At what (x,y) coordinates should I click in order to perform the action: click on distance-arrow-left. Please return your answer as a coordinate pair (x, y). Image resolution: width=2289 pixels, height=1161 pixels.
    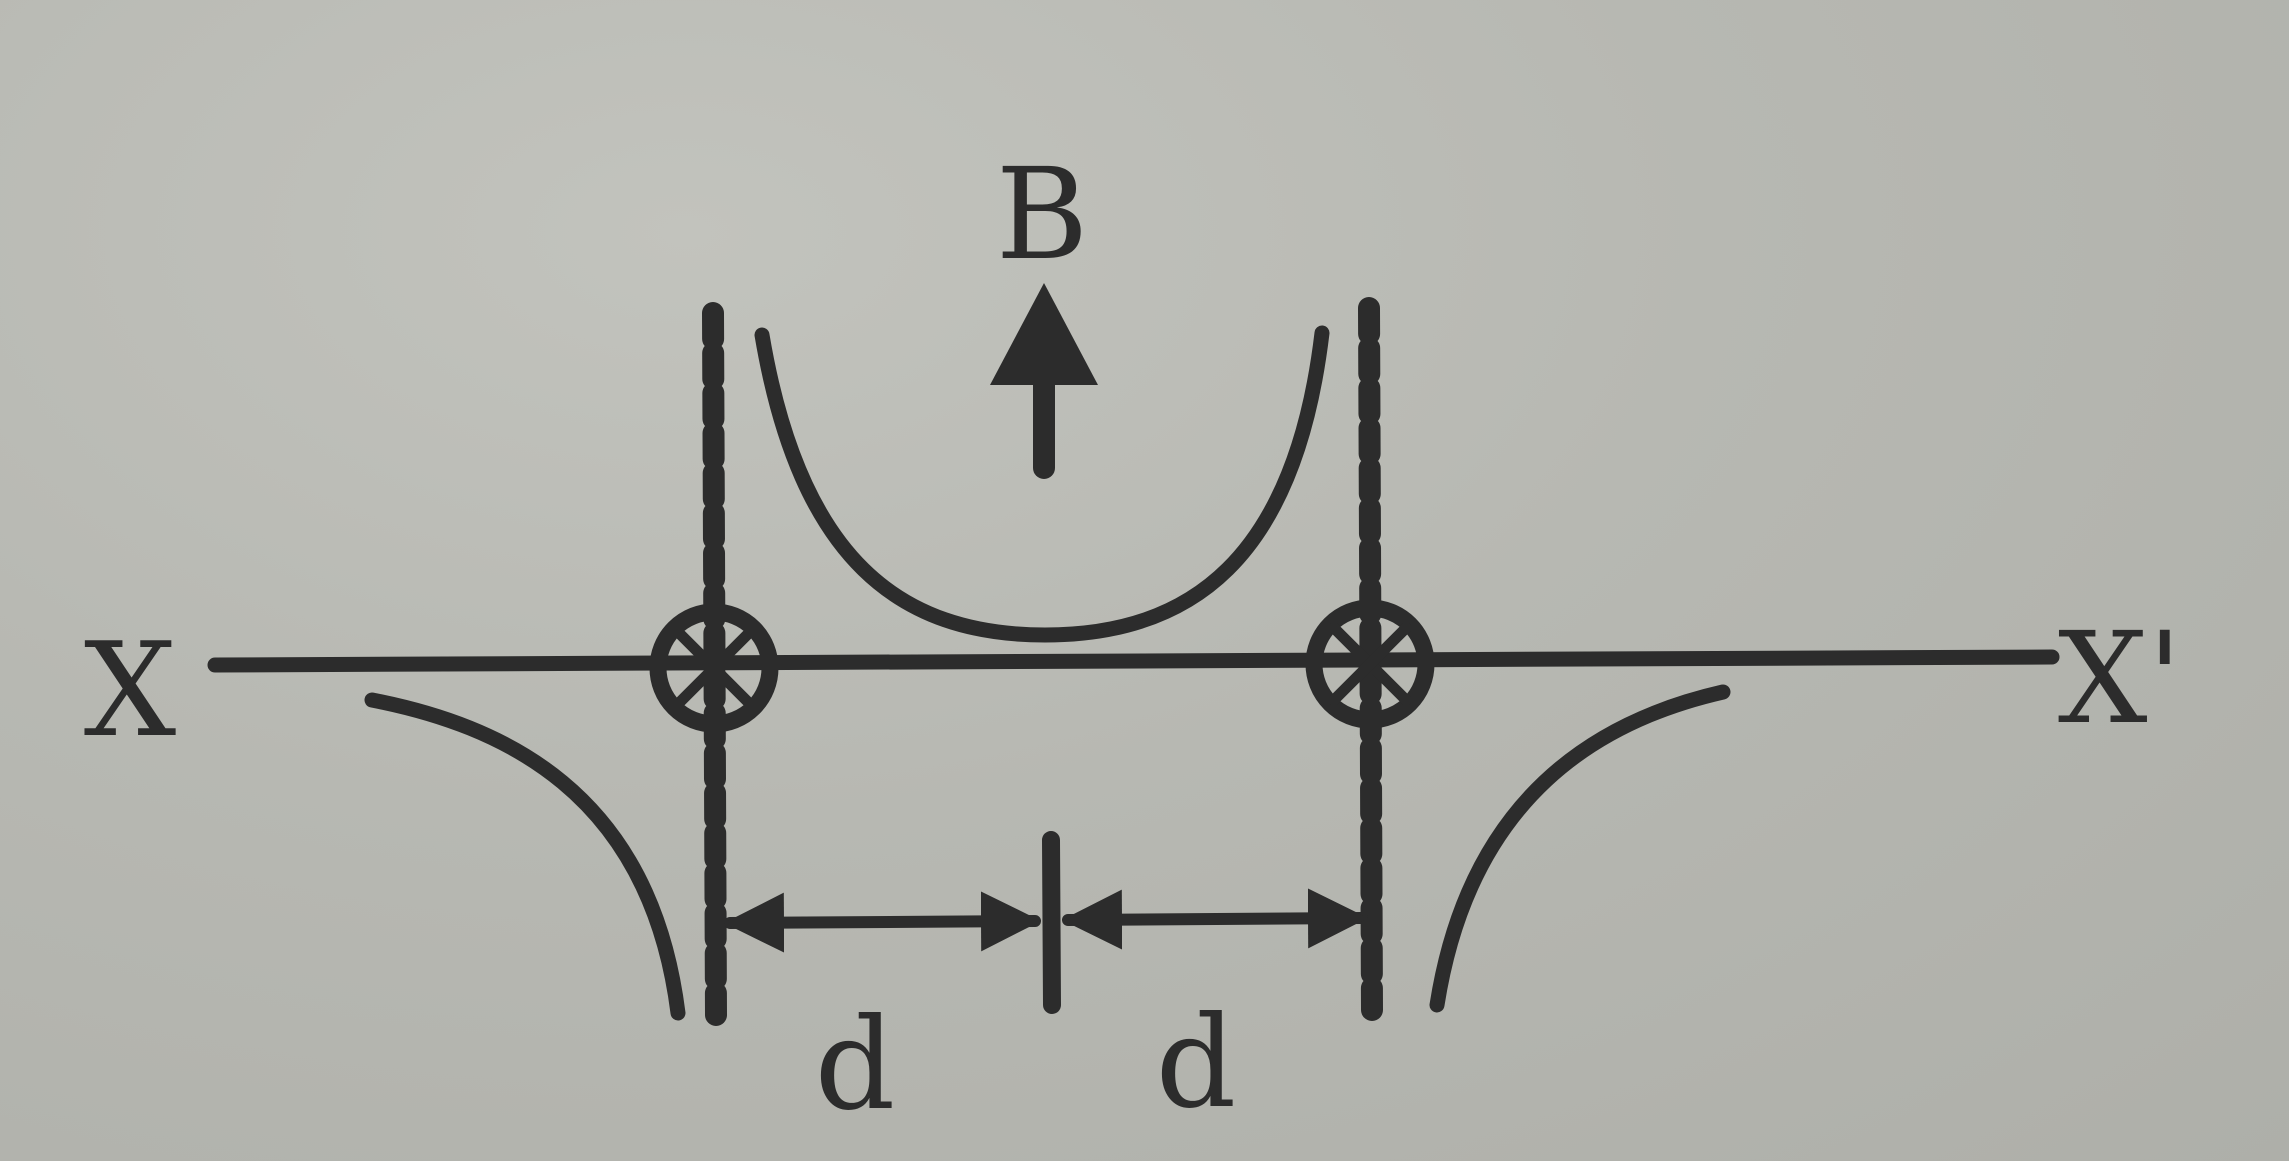
    Looking at the image, I should click on (882, 922).